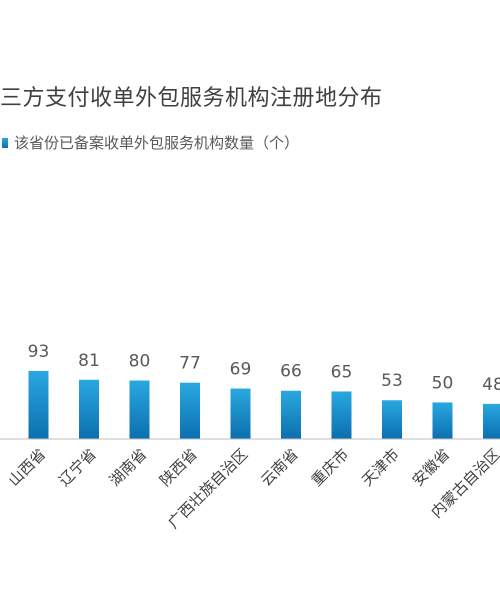 This screenshot has width=500, height=600. Describe the element at coordinates (190, 364) in the screenshot. I see `bar-value-label-4: 77` at that location.